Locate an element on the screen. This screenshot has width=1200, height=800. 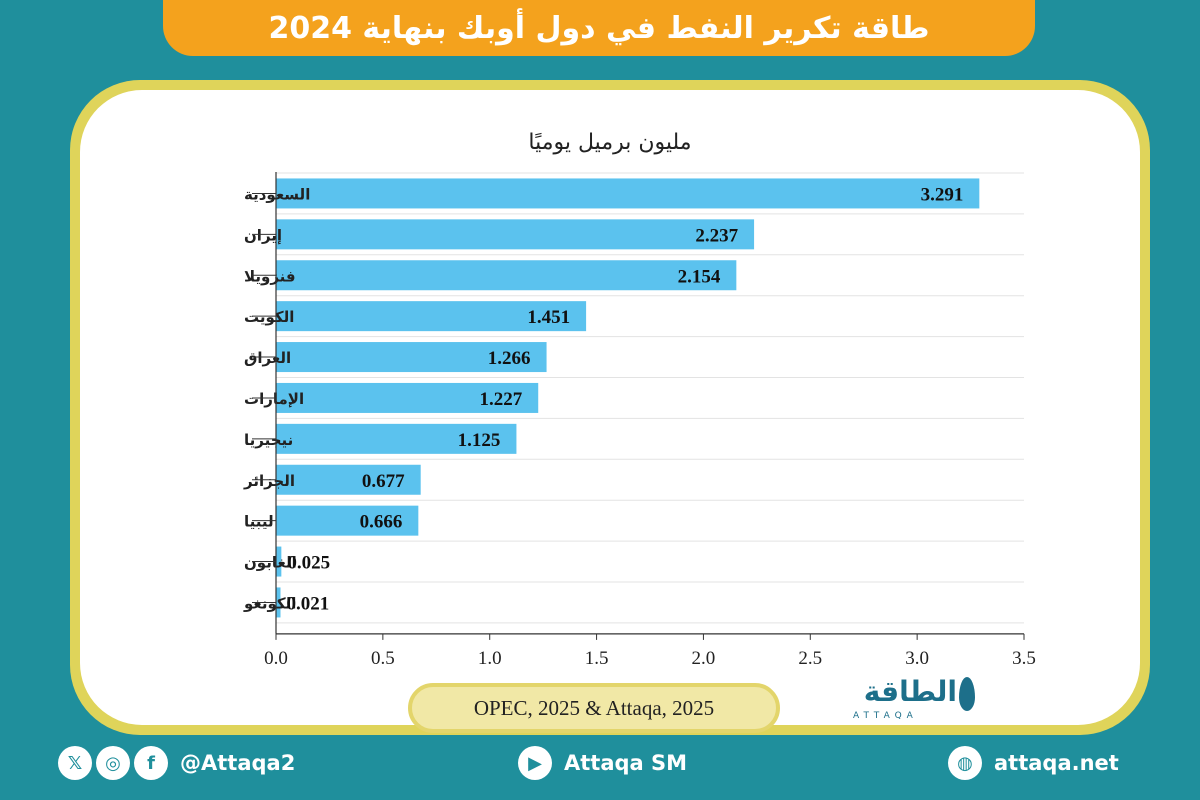
category-label-7: الجزائر is located at coordinates (269, 481).